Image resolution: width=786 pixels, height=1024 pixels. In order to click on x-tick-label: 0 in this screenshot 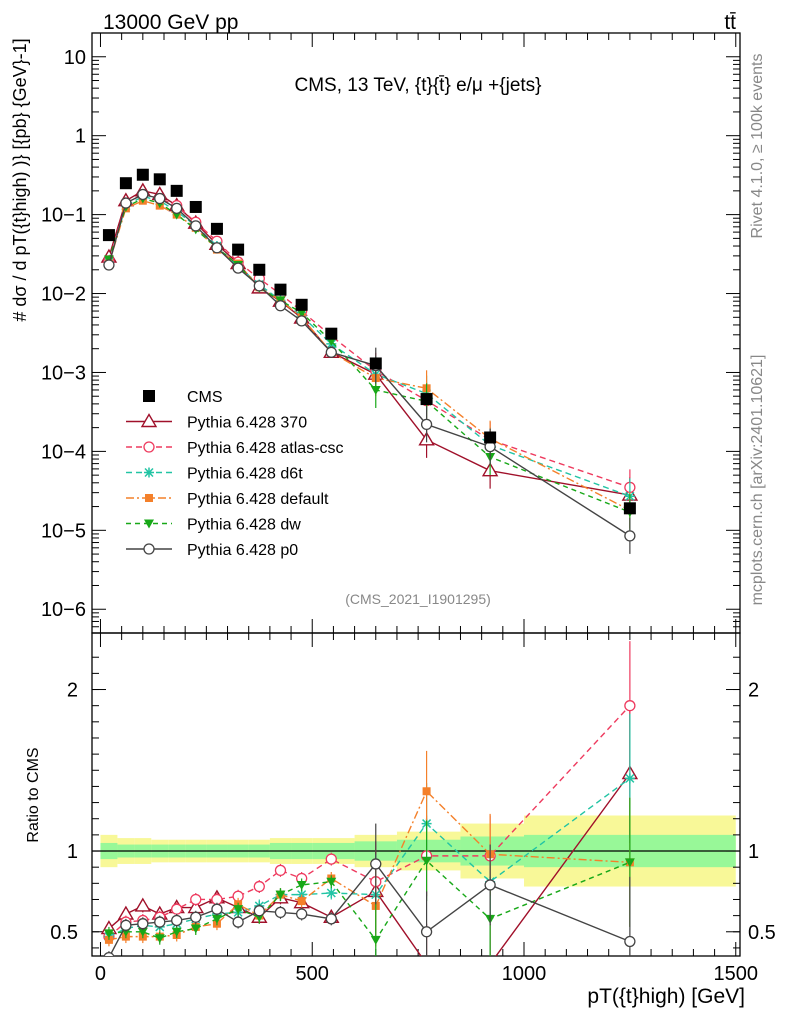, I will do `click(100, 974)`.